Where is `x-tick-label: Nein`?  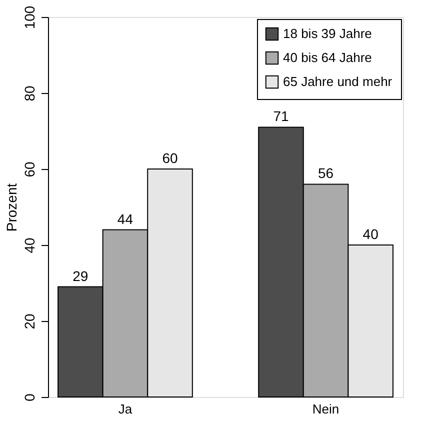 x-tick-label: Nein is located at coordinates (326, 409).